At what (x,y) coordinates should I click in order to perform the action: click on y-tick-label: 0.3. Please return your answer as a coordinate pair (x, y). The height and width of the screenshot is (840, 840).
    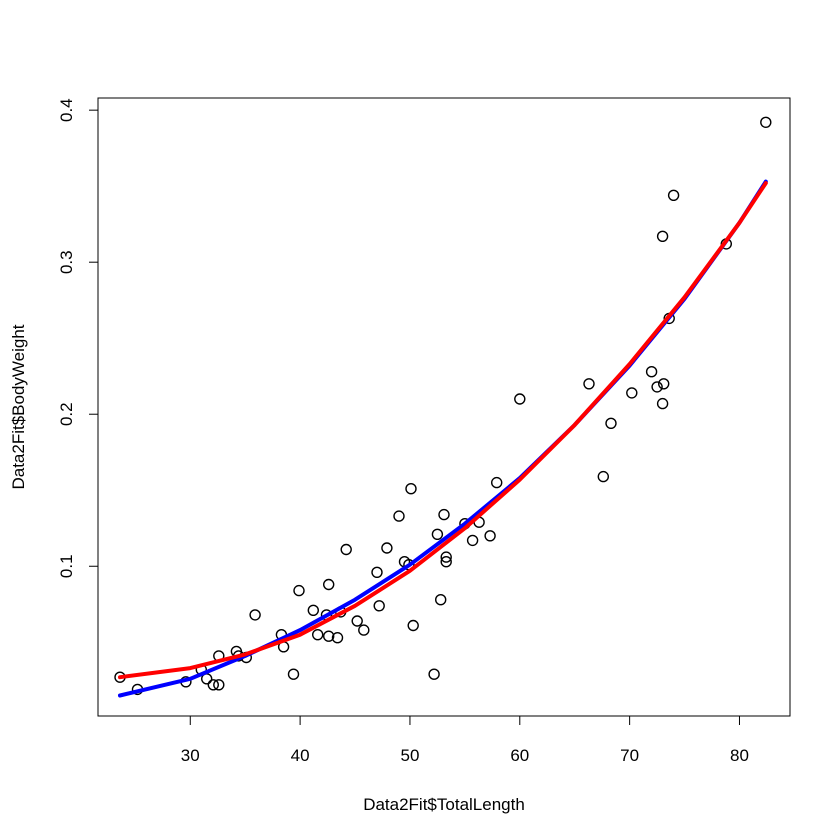
    Looking at the image, I should click on (66, 262).